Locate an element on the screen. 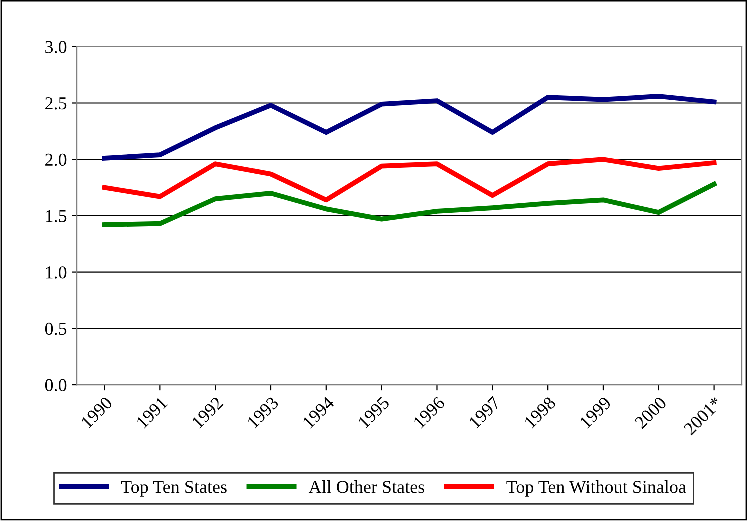 The width and height of the screenshot is (748, 521). y-tick-label: 2.0 is located at coordinates (56, 160).